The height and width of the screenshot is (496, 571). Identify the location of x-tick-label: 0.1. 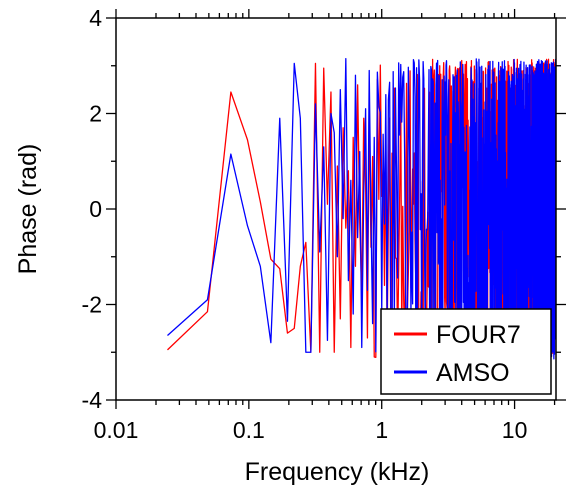
(249, 430).